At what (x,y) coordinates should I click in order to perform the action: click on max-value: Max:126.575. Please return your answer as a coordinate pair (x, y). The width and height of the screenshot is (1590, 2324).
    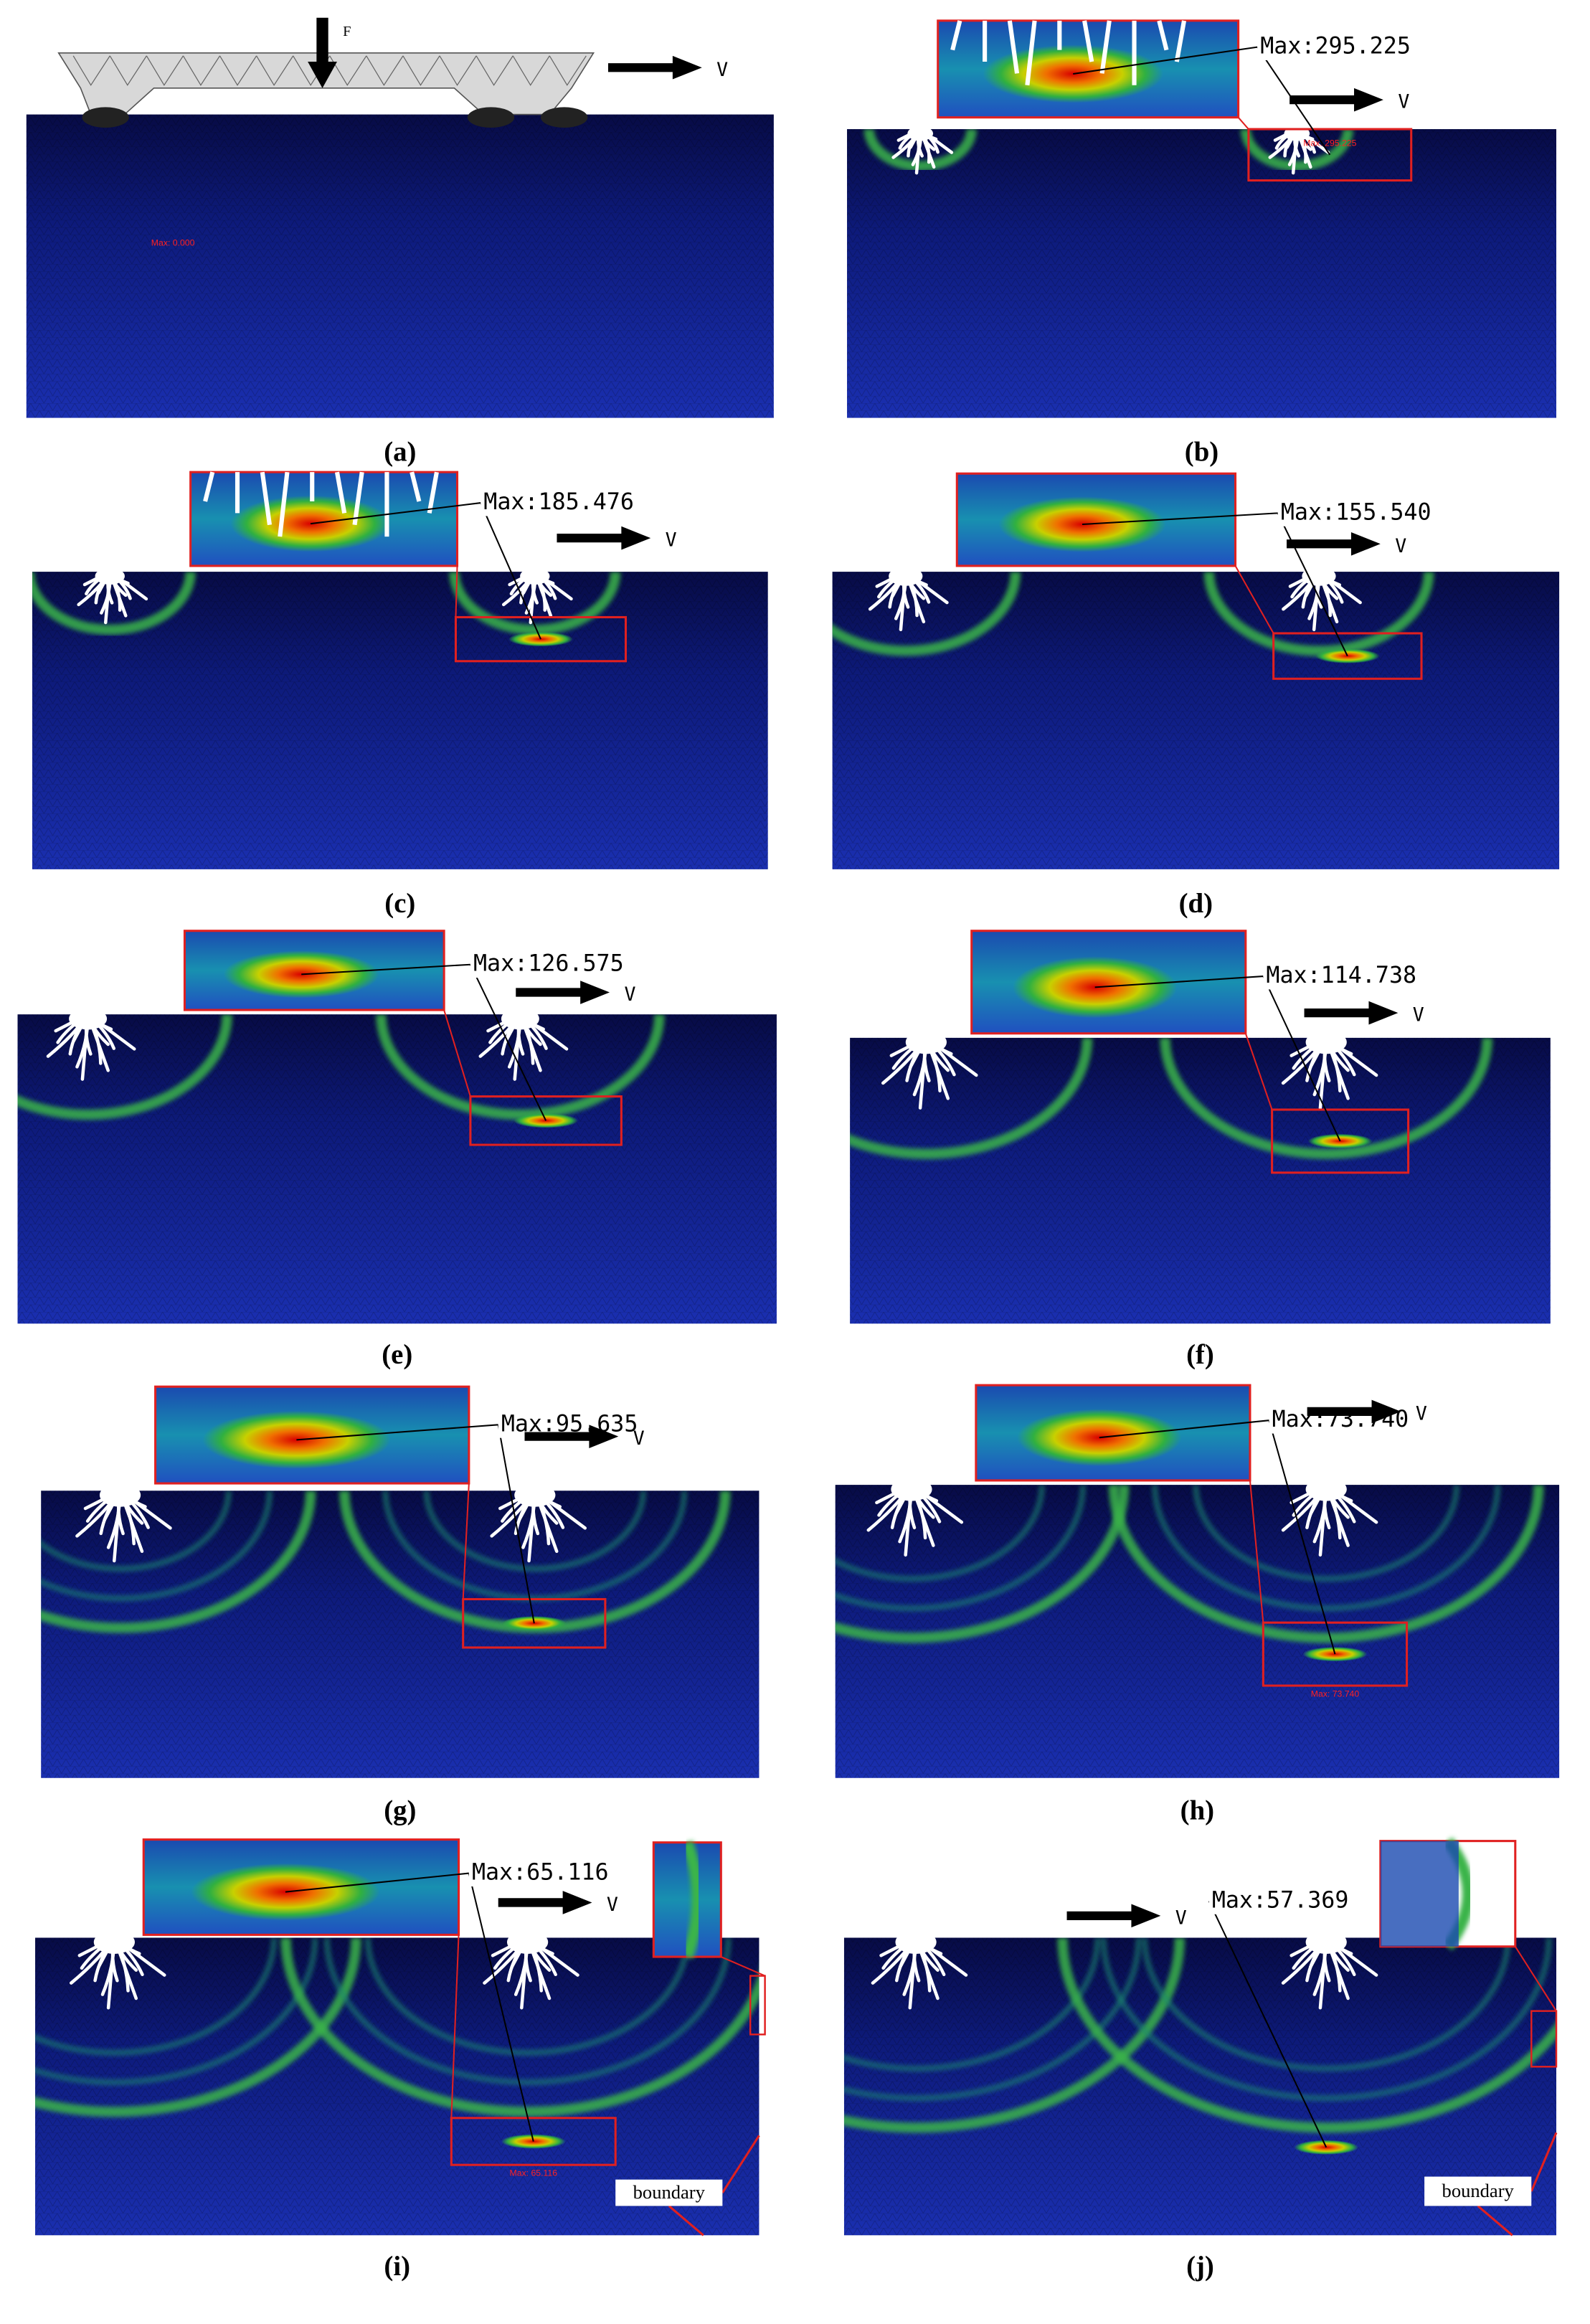
    Looking at the image, I should click on (548, 964).